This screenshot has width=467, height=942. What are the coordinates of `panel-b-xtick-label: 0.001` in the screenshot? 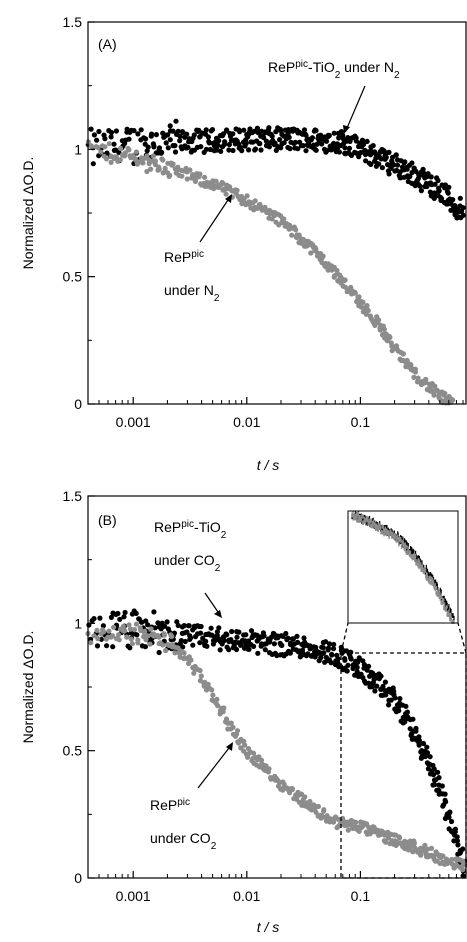 It's located at (133, 896).